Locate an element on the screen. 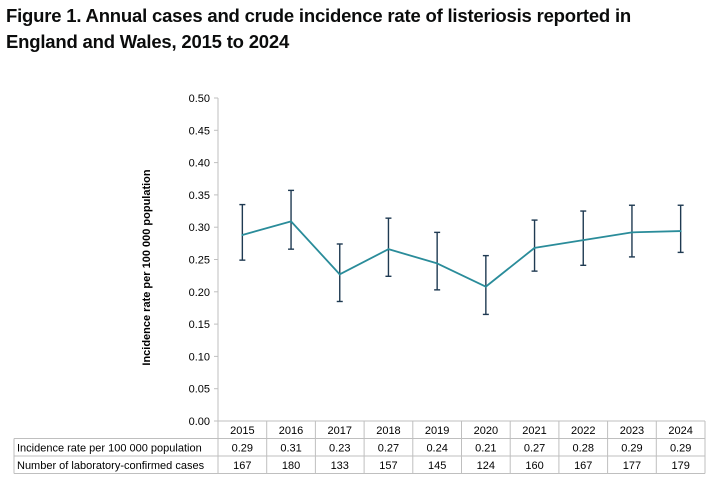 The height and width of the screenshot is (478, 711). table-cell-value: 0.28 is located at coordinates (583, 449).